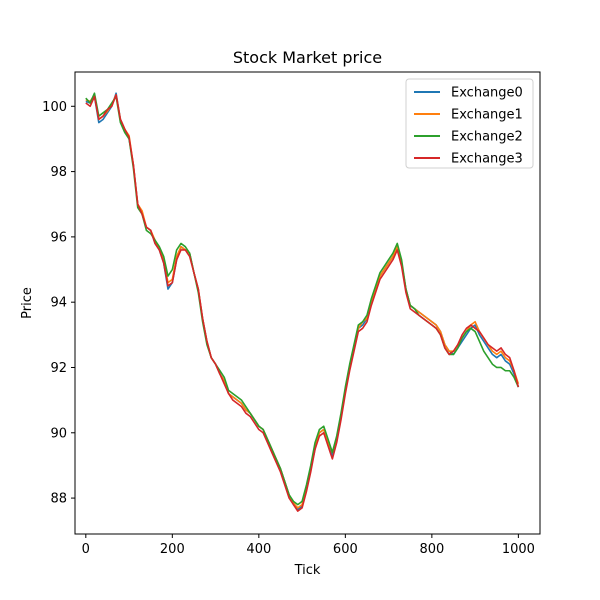 The image size is (600, 600). Describe the element at coordinates (518, 549) in the screenshot. I see `x-tick-label: 1000` at that location.